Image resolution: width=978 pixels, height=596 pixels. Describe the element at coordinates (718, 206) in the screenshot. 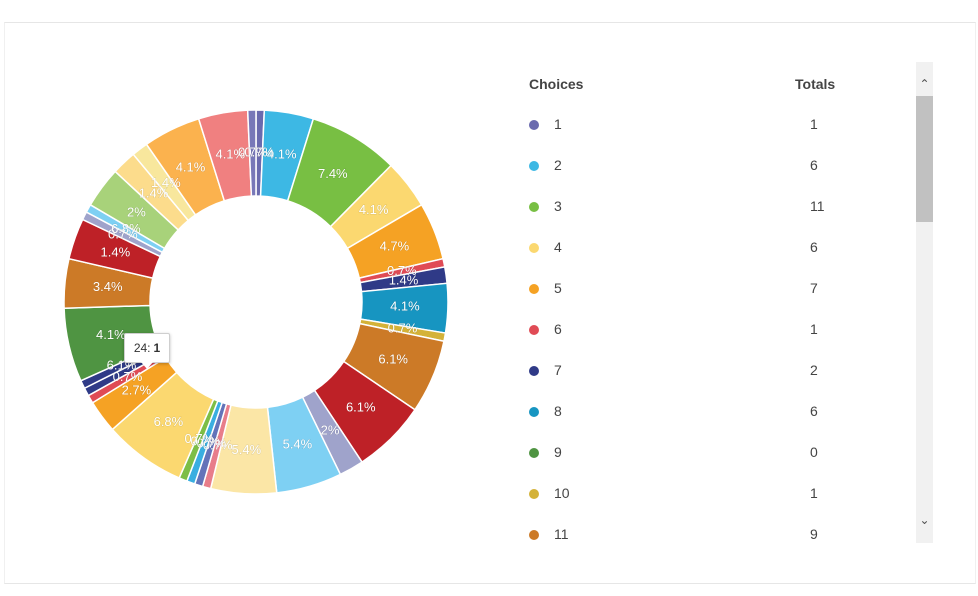

I see `legend-row: 3 11` at that location.